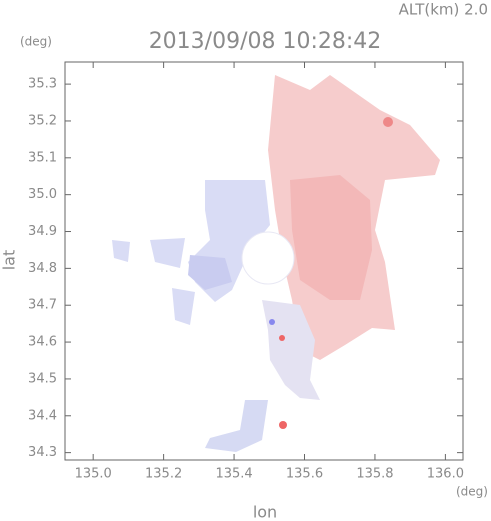 The image size is (491, 521). What do you see at coordinates (445, 474) in the screenshot?
I see `x-tick-label: 136.0` at bounding box center [445, 474].